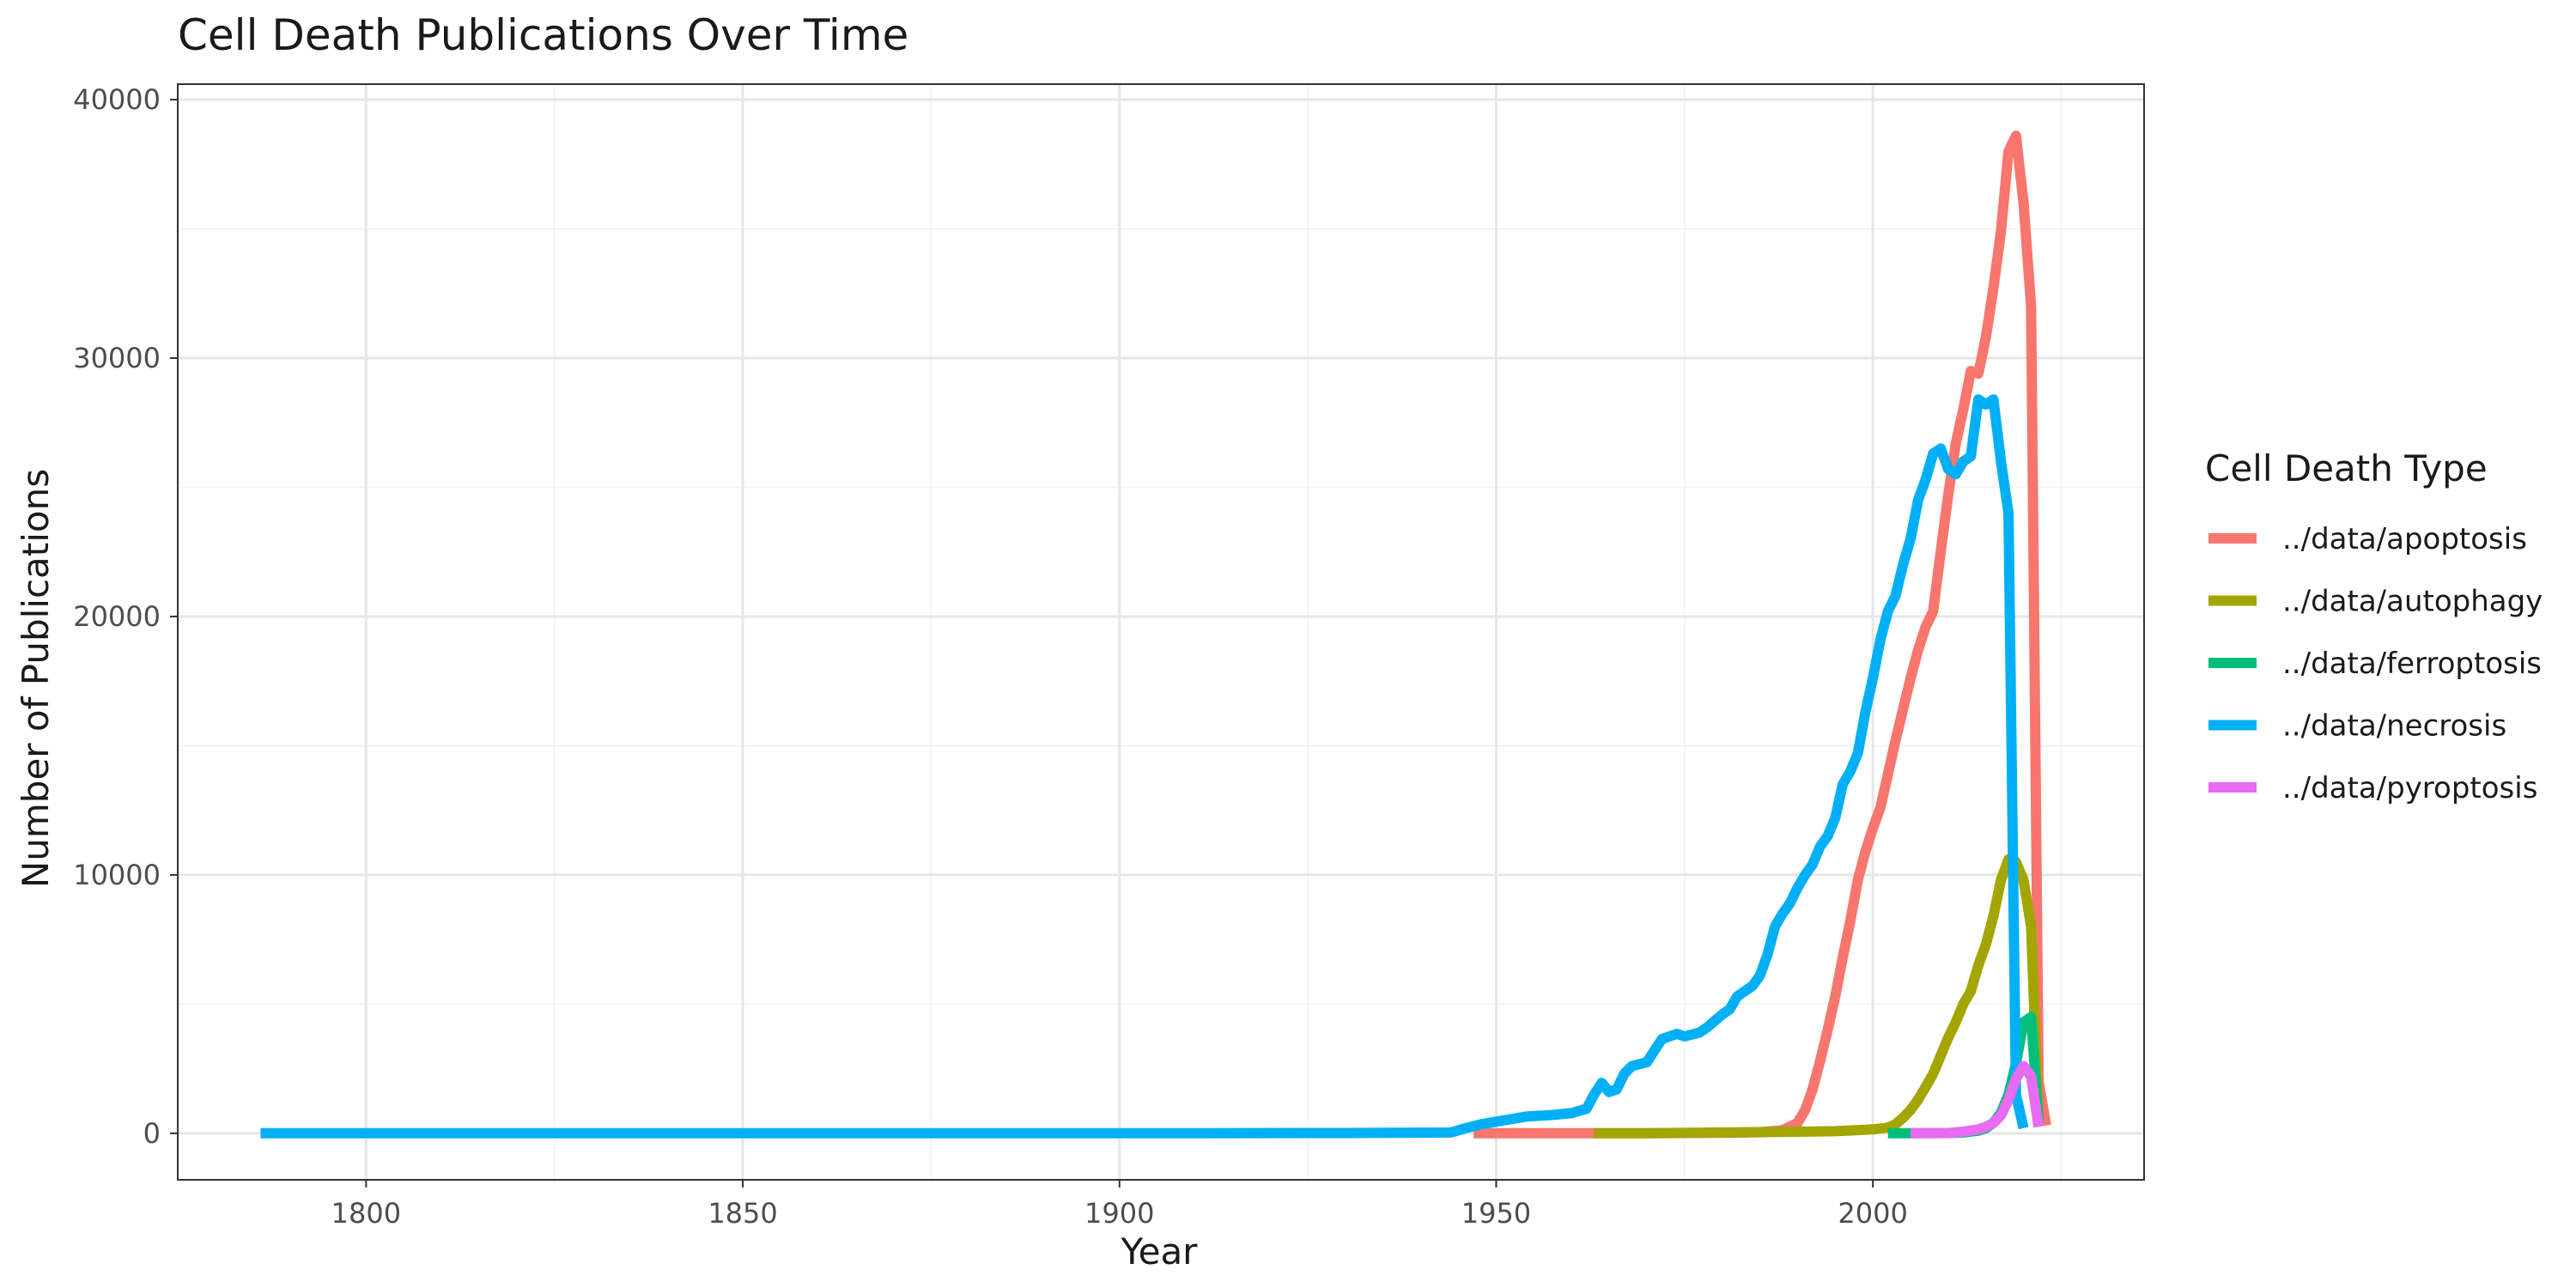 The image size is (2576, 1288). Describe the element at coordinates (2412, 664) in the screenshot. I see `legend-label-ferroptosis: ../data/ferroptosis` at that location.